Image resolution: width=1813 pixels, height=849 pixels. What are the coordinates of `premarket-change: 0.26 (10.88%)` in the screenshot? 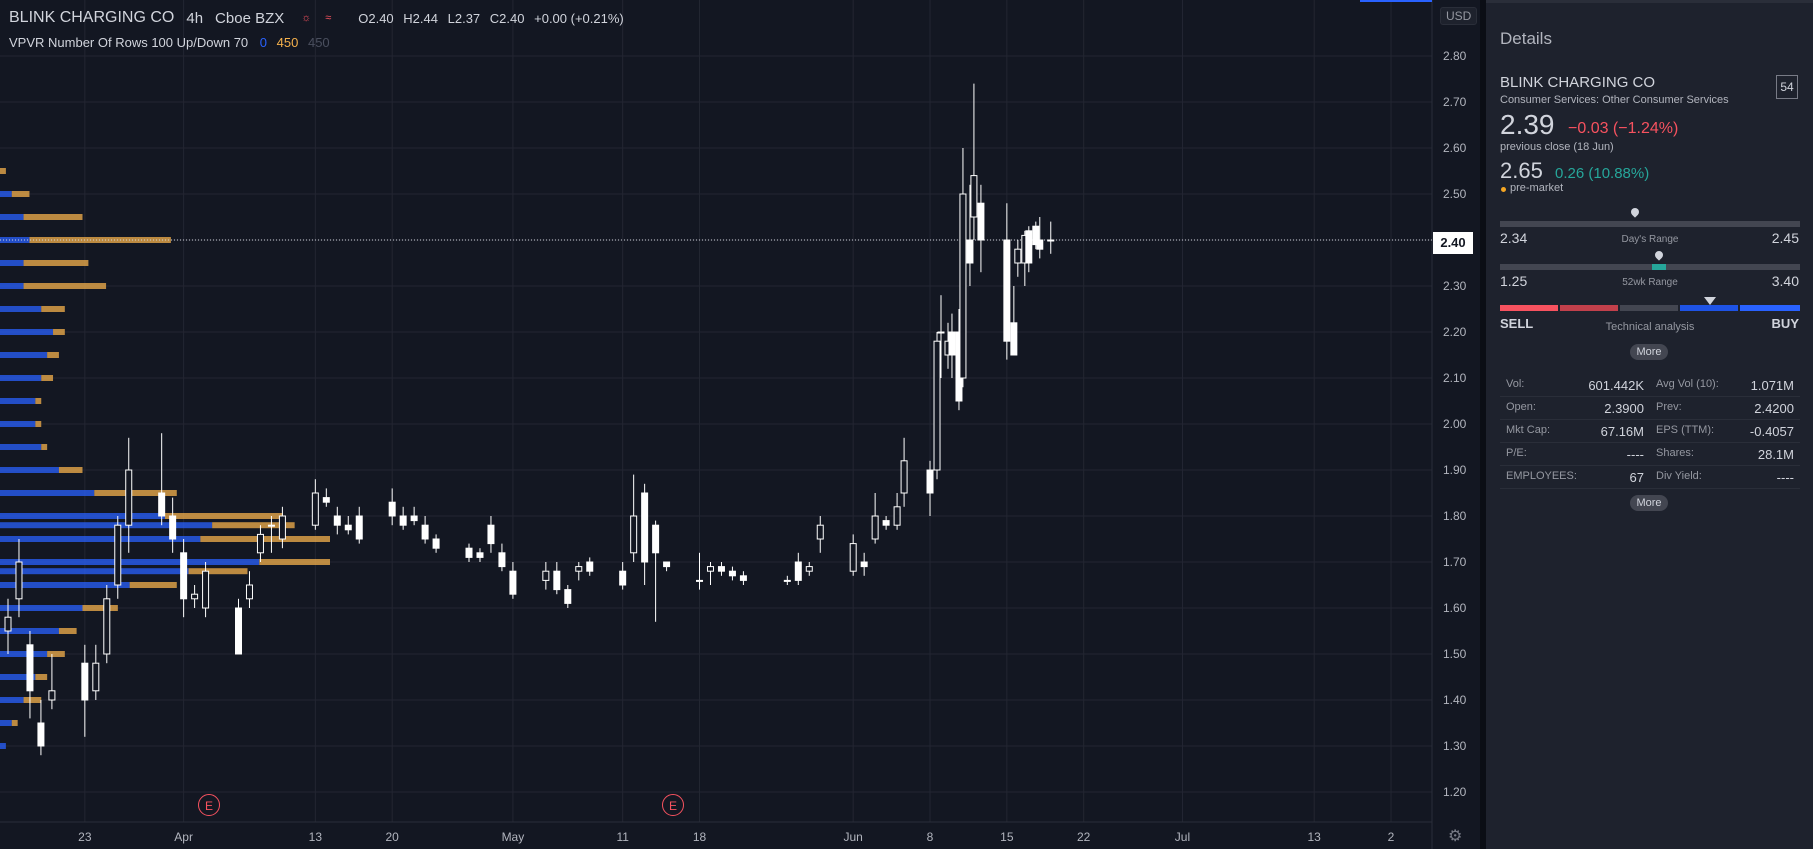 It's located at (1602, 173).